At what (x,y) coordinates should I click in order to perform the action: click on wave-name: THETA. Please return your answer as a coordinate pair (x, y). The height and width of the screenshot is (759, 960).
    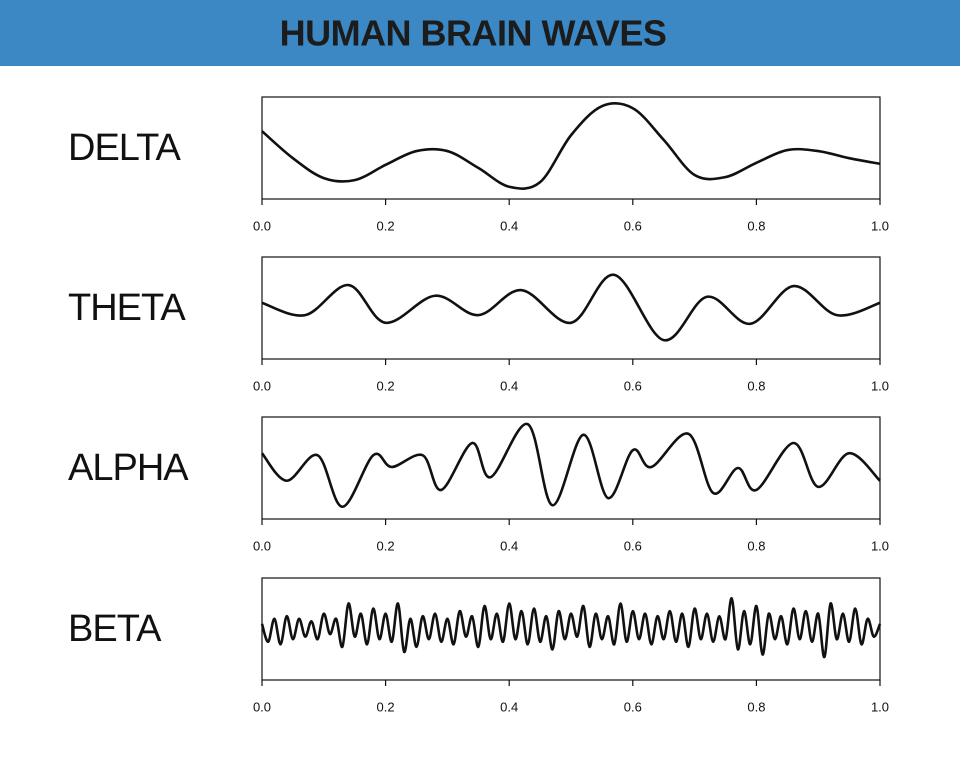
    Looking at the image, I should click on (127, 308).